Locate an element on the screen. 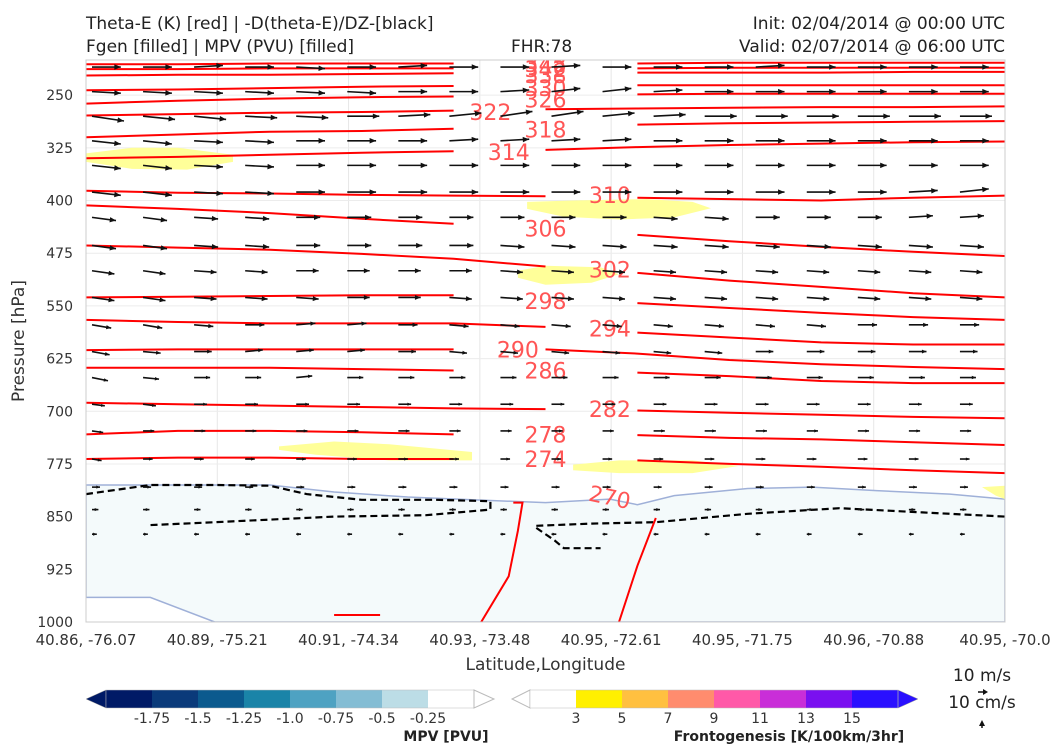  mpv-tick-label: -1.75 is located at coordinates (152, 719).